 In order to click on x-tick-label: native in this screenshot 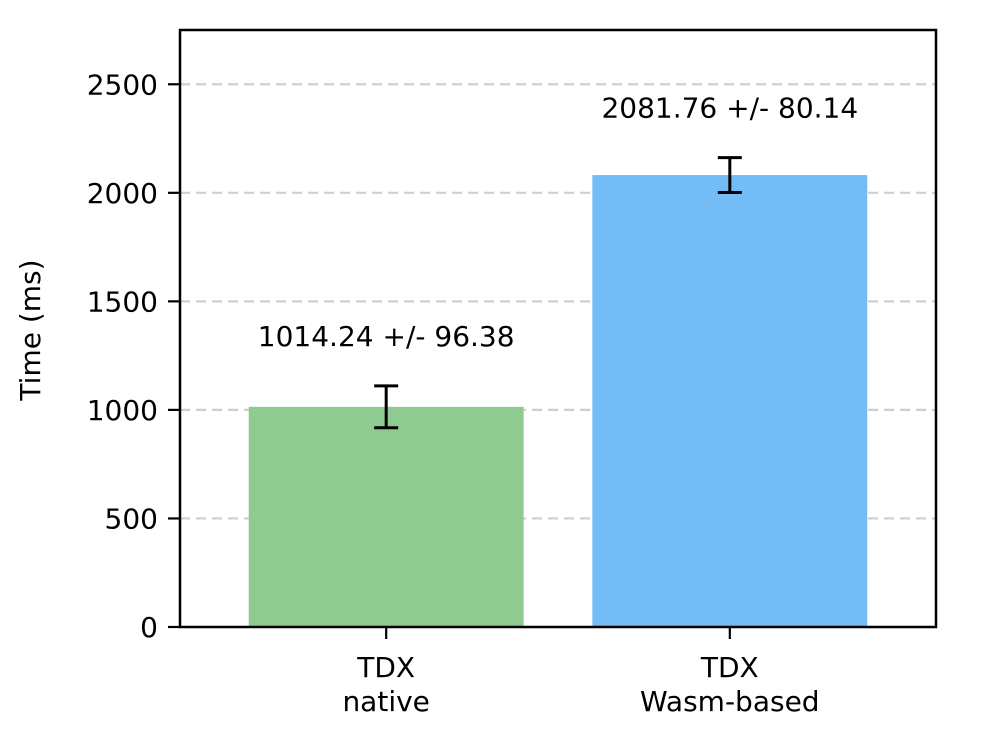, I will do `click(385, 701)`.